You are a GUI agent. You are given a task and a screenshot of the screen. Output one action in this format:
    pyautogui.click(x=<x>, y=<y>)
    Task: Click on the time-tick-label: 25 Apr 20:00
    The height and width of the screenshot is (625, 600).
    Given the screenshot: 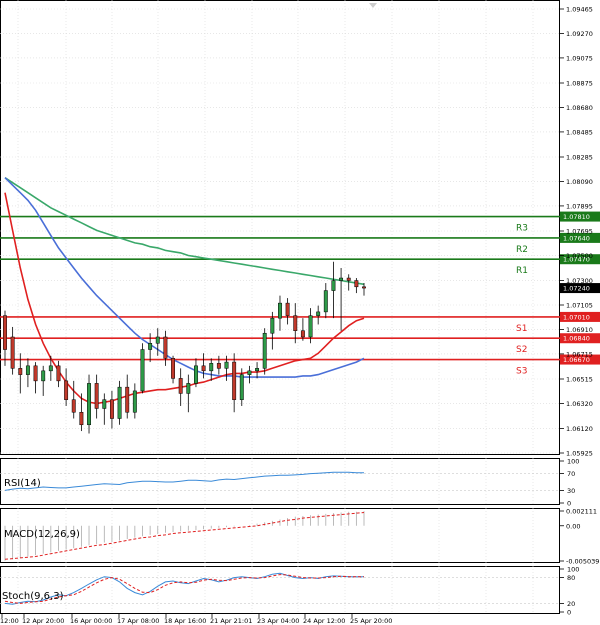 What is the action you would take?
    pyautogui.click(x=371, y=621)
    